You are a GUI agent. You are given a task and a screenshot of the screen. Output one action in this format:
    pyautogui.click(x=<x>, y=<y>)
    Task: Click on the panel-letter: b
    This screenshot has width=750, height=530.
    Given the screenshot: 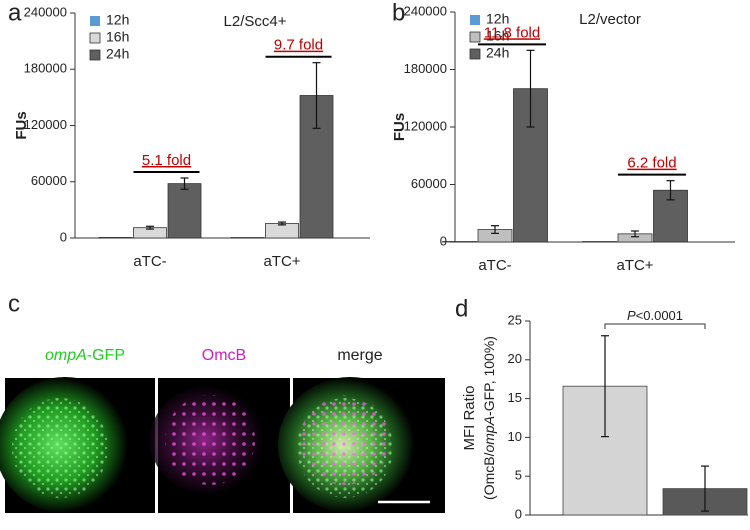 What is the action you would take?
    pyautogui.click(x=398, y=13)
    